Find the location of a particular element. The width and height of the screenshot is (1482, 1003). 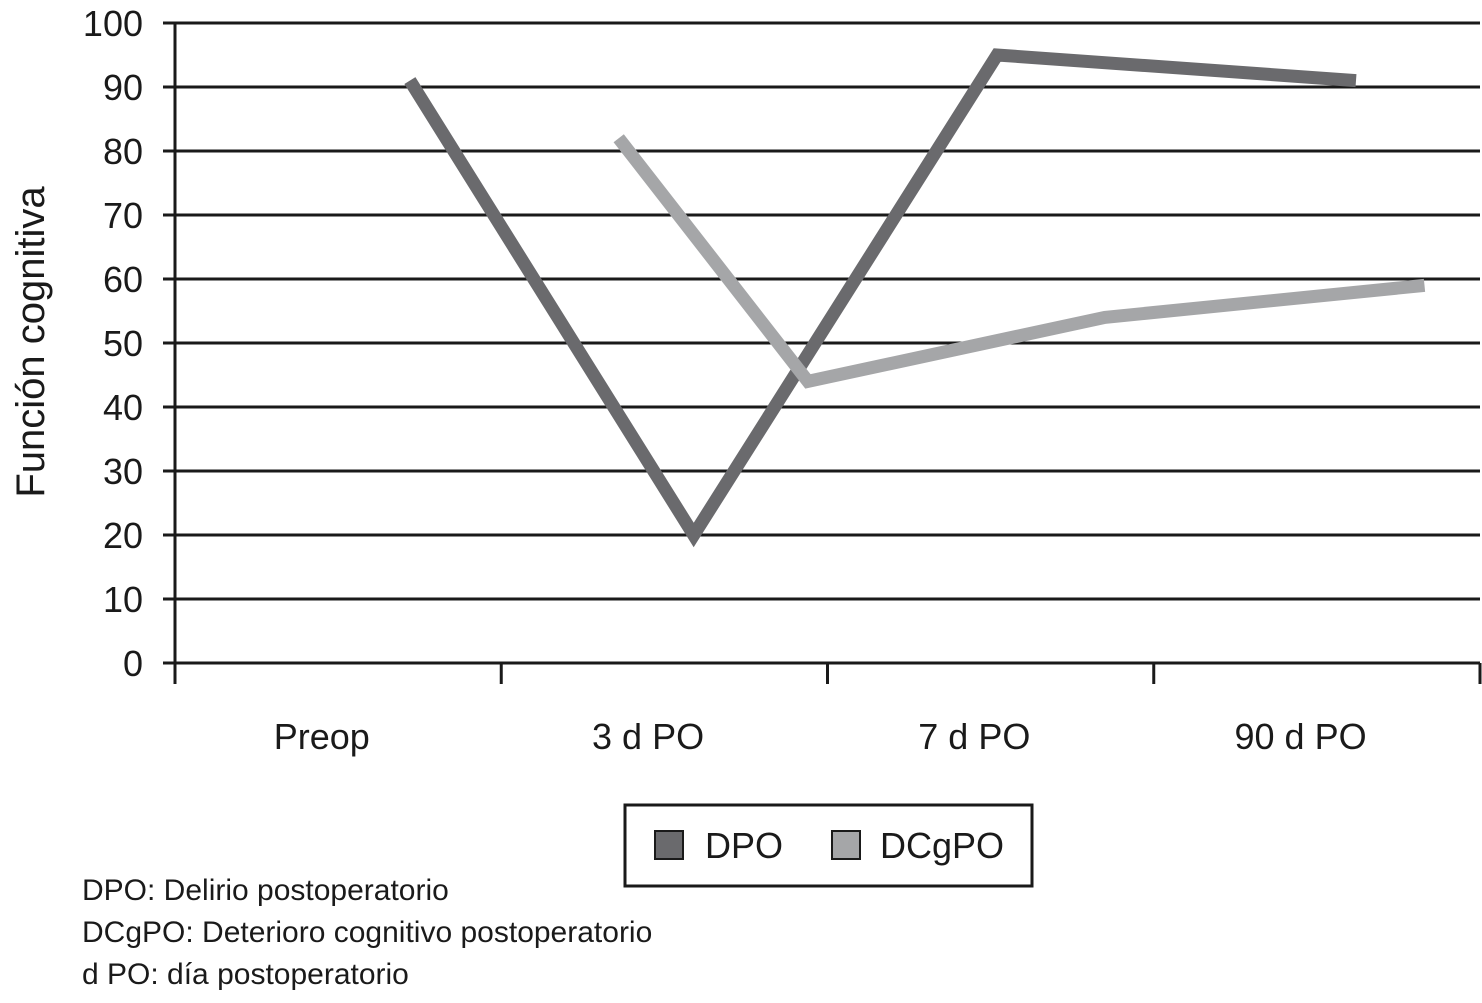

y-tick-label-70: 70 is located at coordinates (123, 215).